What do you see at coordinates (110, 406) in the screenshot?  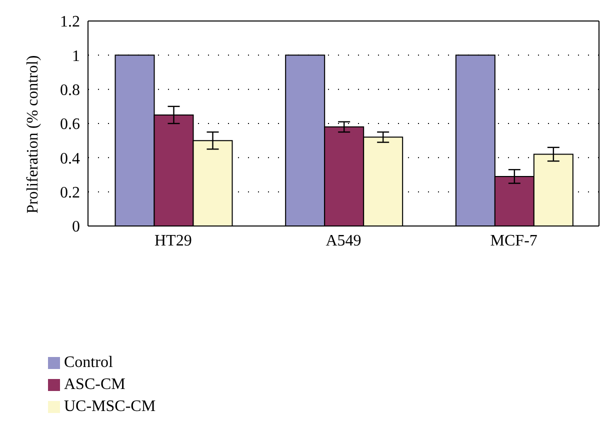 I see `legend-label: UC-MSC-CM` at bounding box center [110, 406].